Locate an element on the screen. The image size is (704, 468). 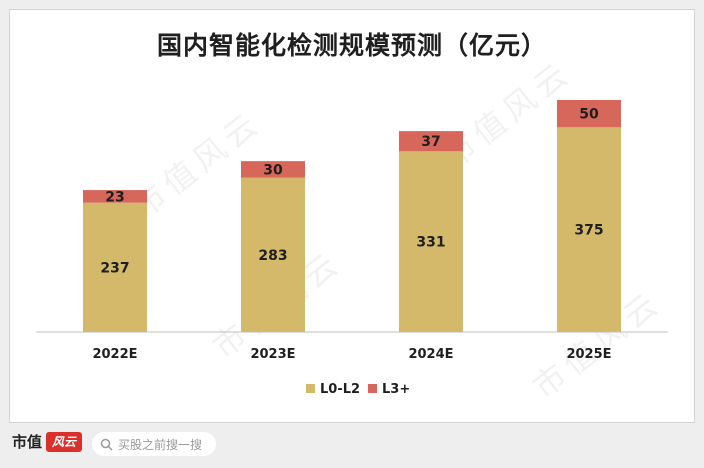
search-box: 买股之前搜一搜 is located at coordinates (154, 444).